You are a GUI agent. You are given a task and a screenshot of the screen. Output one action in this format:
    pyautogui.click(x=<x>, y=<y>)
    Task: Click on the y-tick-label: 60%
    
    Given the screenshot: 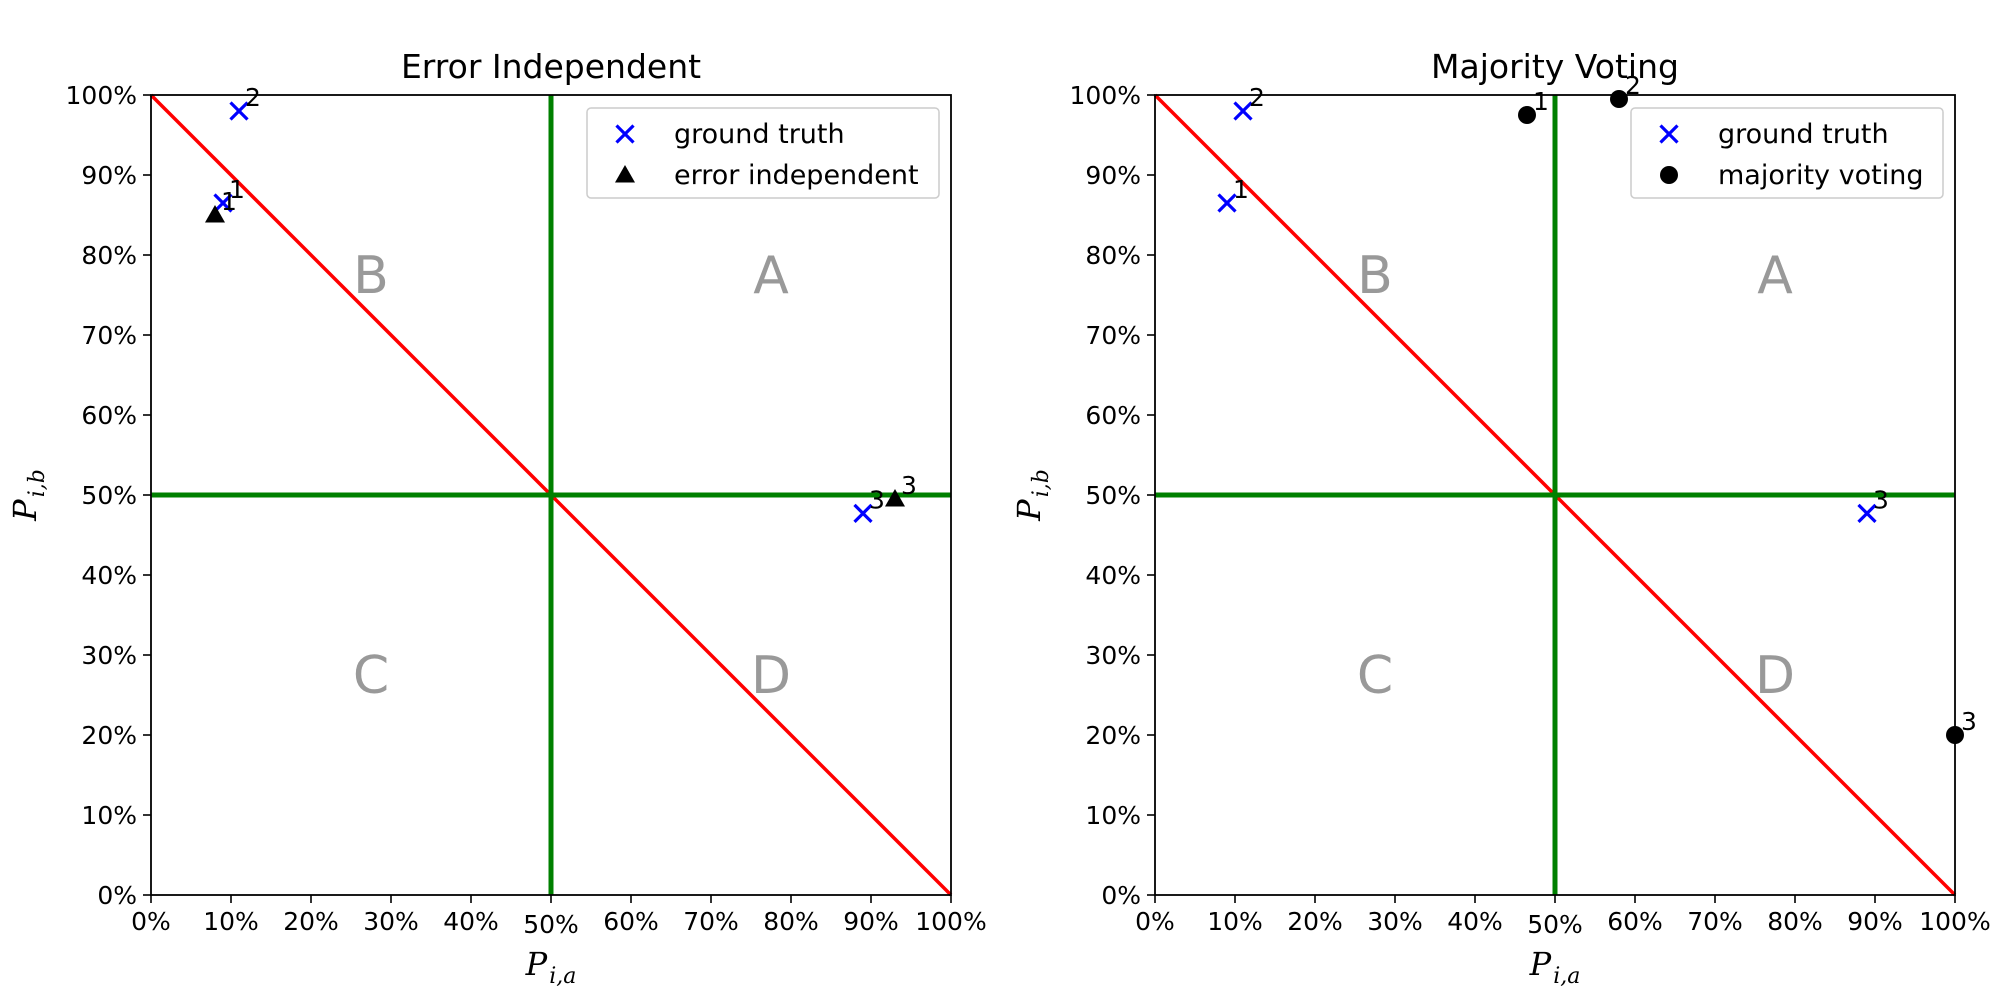 What is the action you would take?
    pyautogui.click(x=109, y=415)
    